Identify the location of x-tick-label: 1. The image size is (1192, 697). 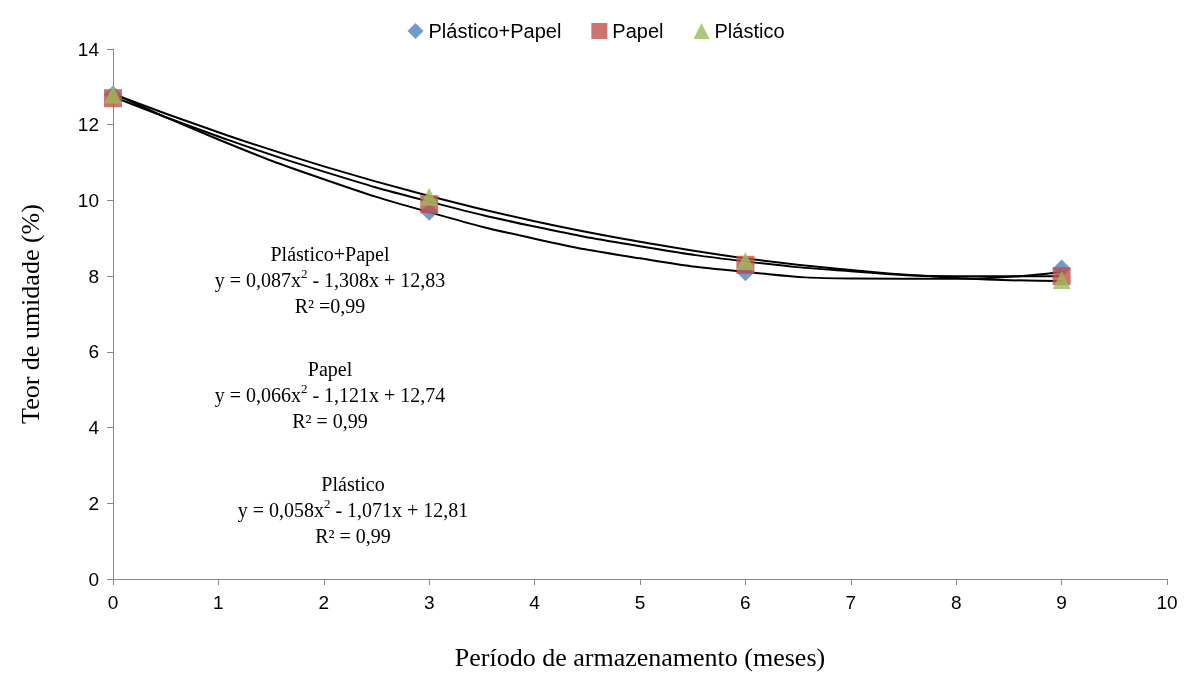
(218, 602).